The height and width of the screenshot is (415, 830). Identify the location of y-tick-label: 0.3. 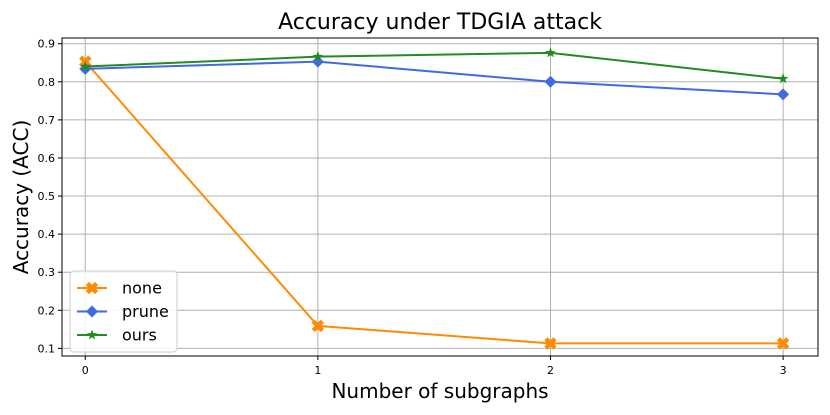
(47, 272).